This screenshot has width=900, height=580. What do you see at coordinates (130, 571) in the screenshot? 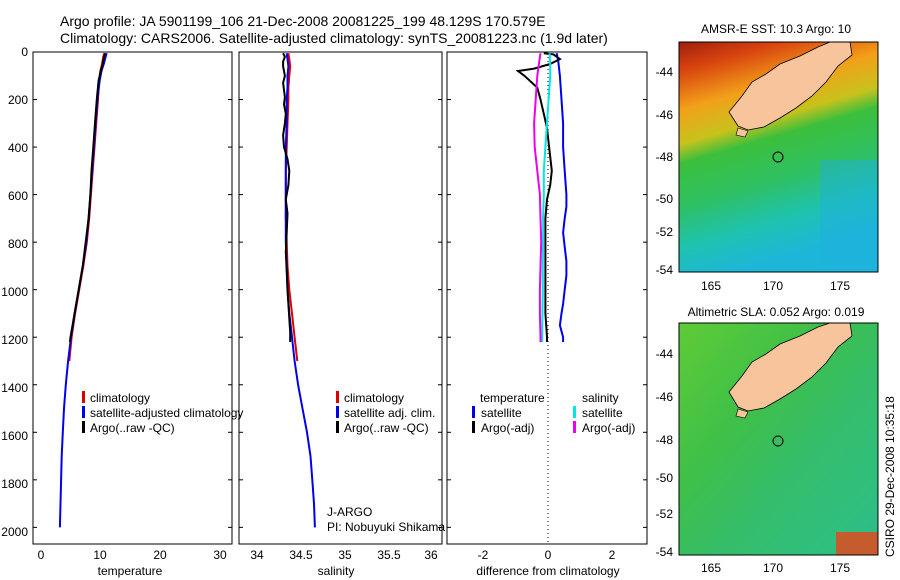
I see `temperature-axis-label: temperature` at bounding box center [130, 571].